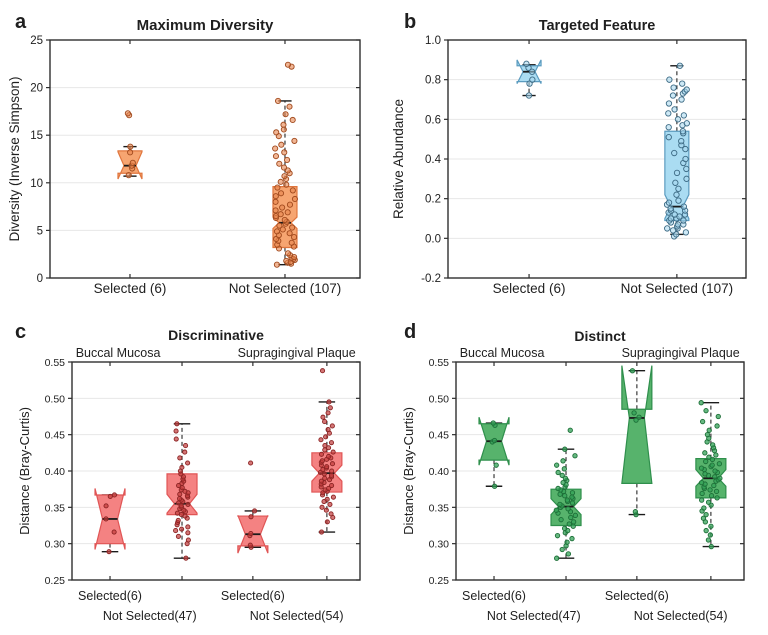 This screenshot has width=768, height=635. I want to click on y-tick-label: 10, so click(36, 184).